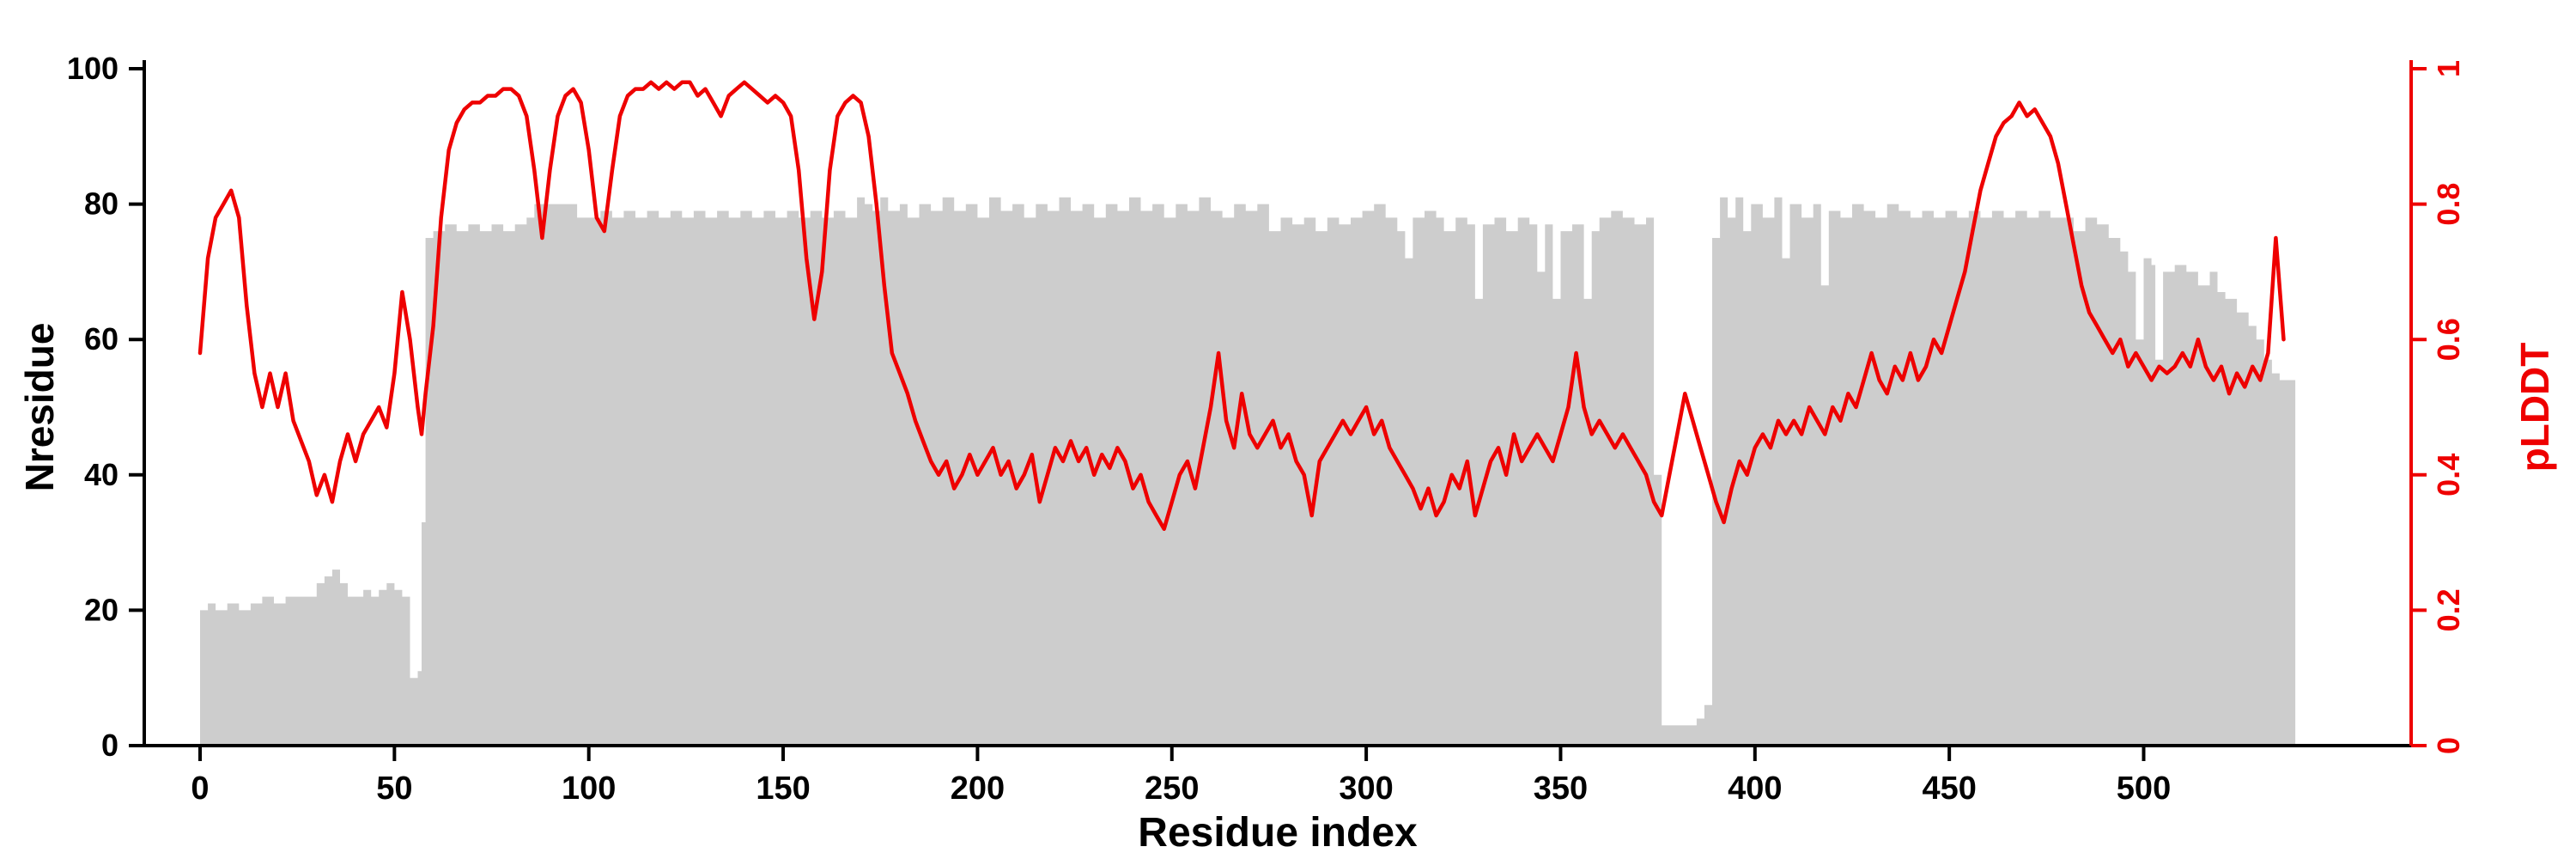 This screenshot has width=2576, height=859. What do you see at coordinates (2449, 610) in the screenshot?
I see `y-right-tick-label: 0.2` at bounding box center [2449, 610].